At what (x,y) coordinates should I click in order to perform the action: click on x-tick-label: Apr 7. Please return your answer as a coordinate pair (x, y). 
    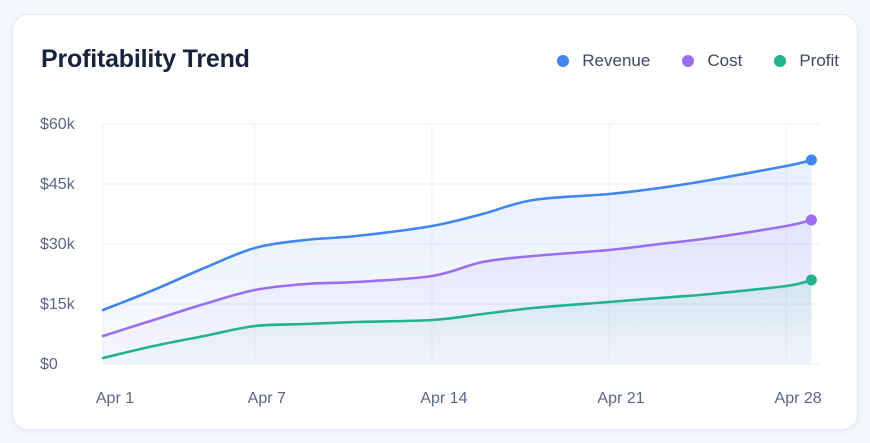
    Looking at the image, I should click on (267, 398).